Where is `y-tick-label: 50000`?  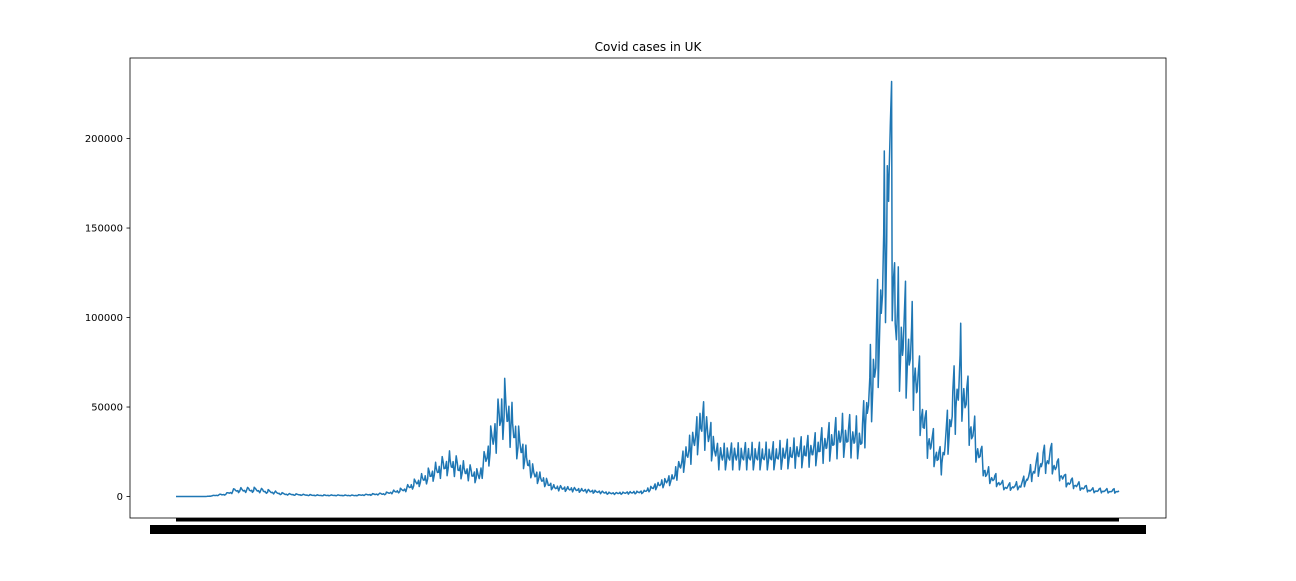 y-tick-label: 50000 is located at coordinates (107, 408).